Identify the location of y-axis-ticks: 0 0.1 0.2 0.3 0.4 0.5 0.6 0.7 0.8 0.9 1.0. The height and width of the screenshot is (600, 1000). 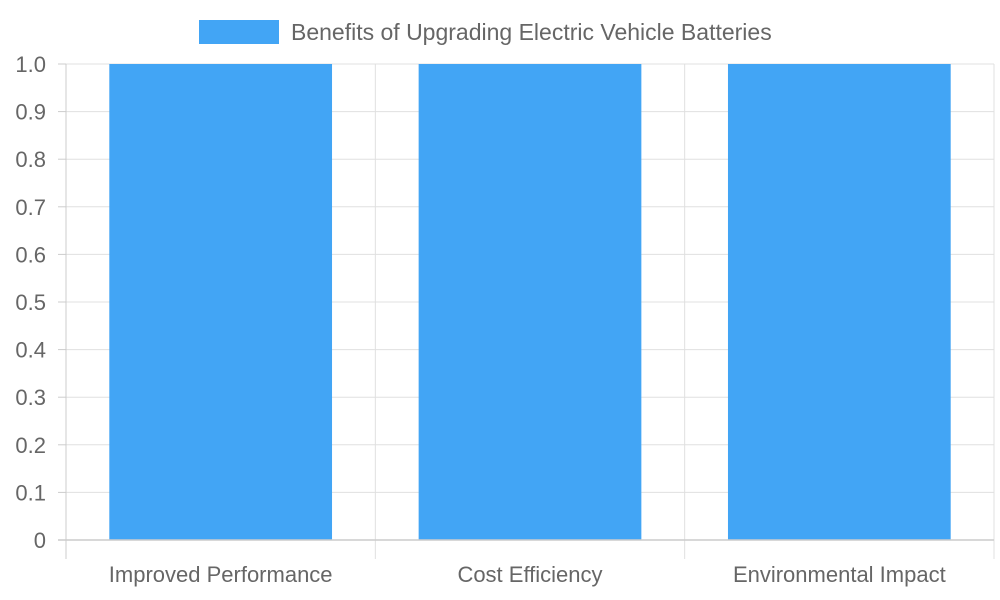
(30, 302).